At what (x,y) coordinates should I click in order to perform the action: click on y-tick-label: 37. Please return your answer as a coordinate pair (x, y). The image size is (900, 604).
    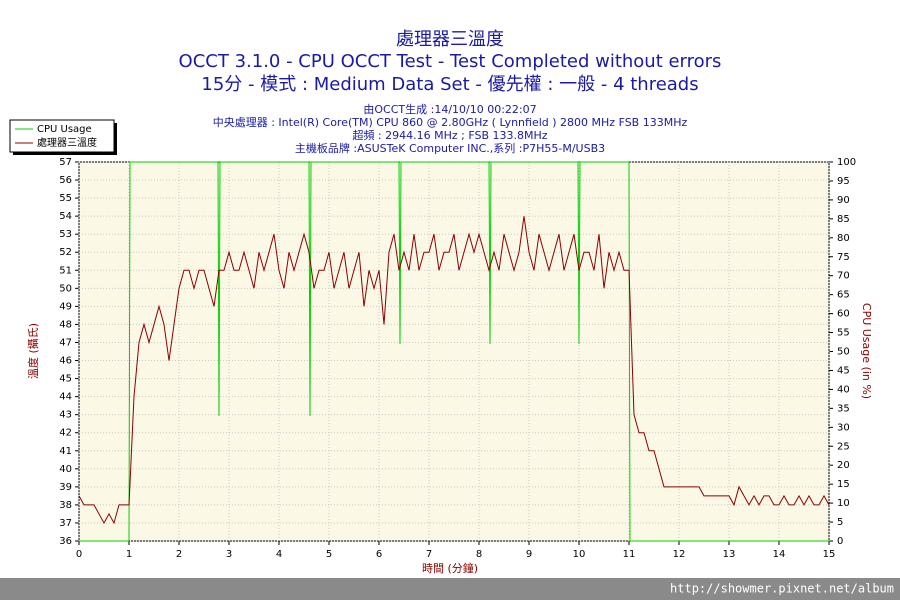
    Looking at the image, I should click on (65, 523).